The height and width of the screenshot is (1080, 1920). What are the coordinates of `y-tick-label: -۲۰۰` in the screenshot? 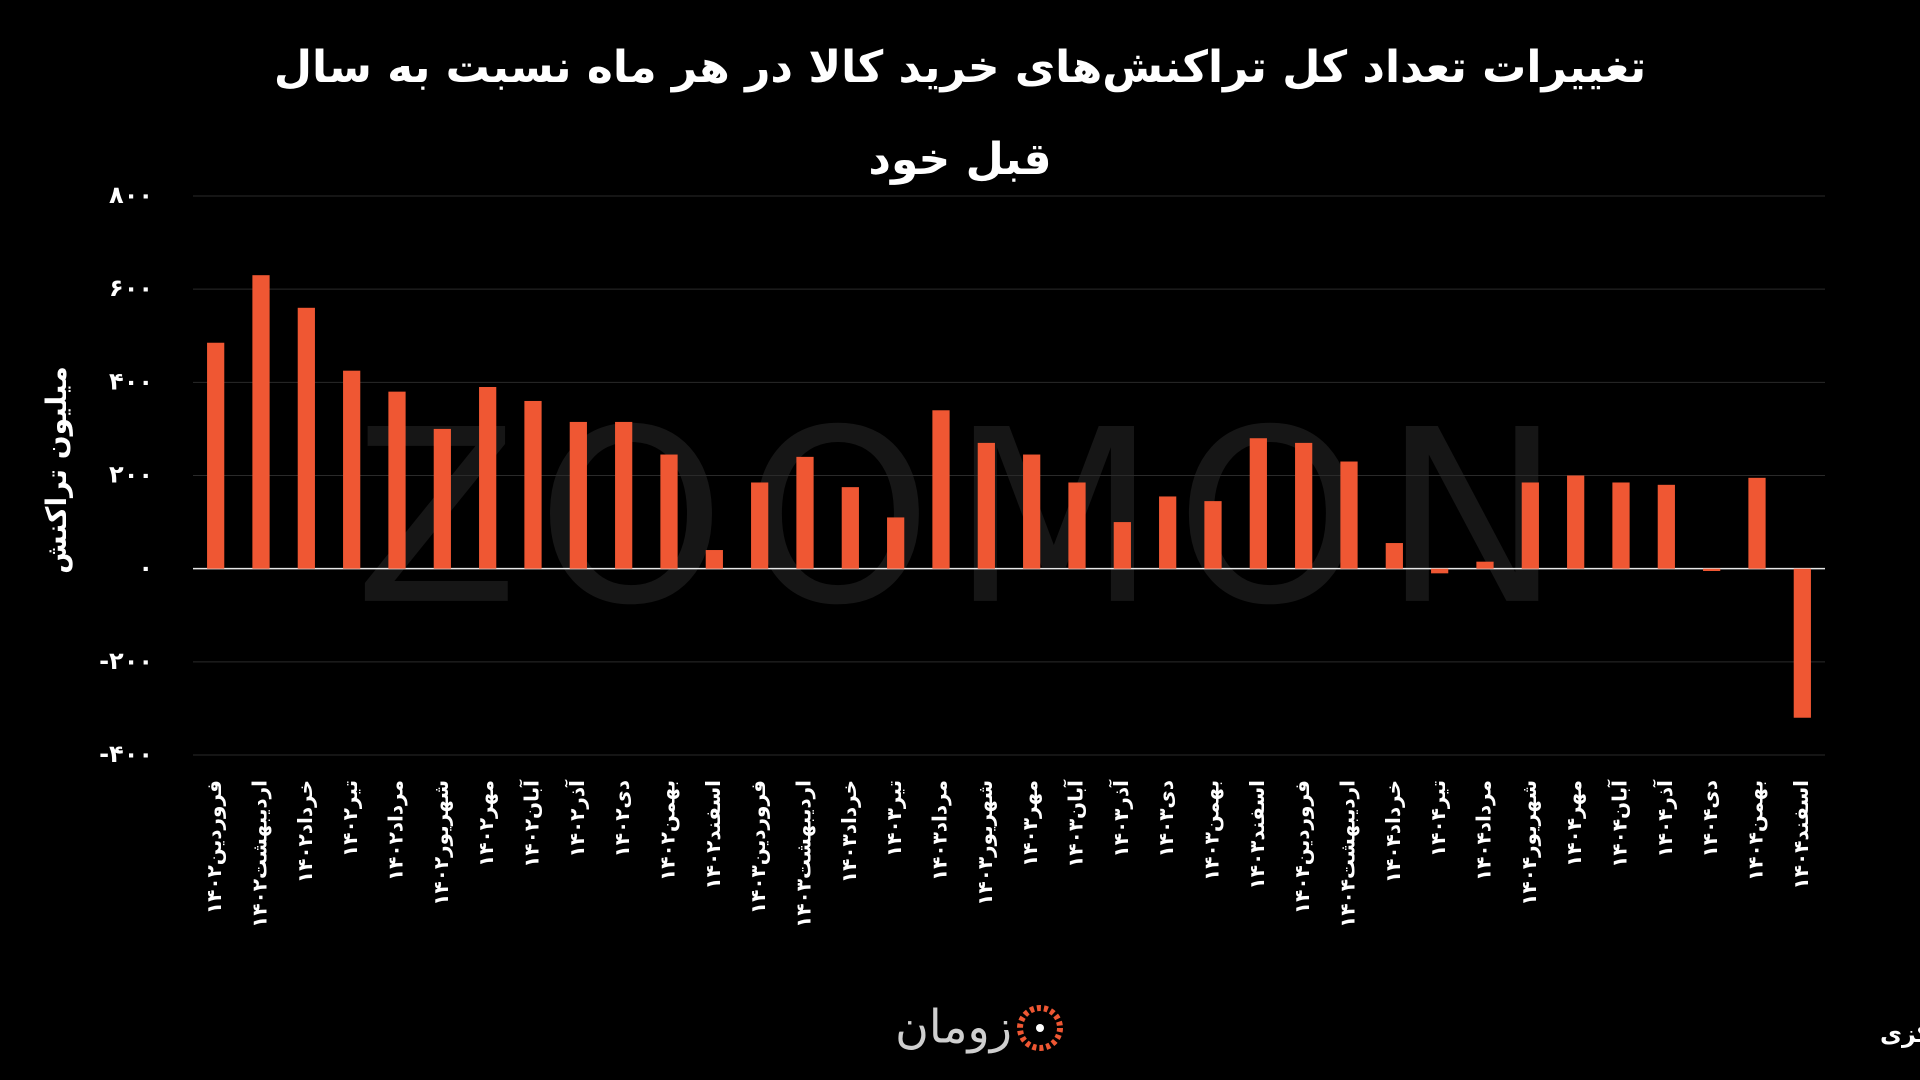 It's located at (126, 661).